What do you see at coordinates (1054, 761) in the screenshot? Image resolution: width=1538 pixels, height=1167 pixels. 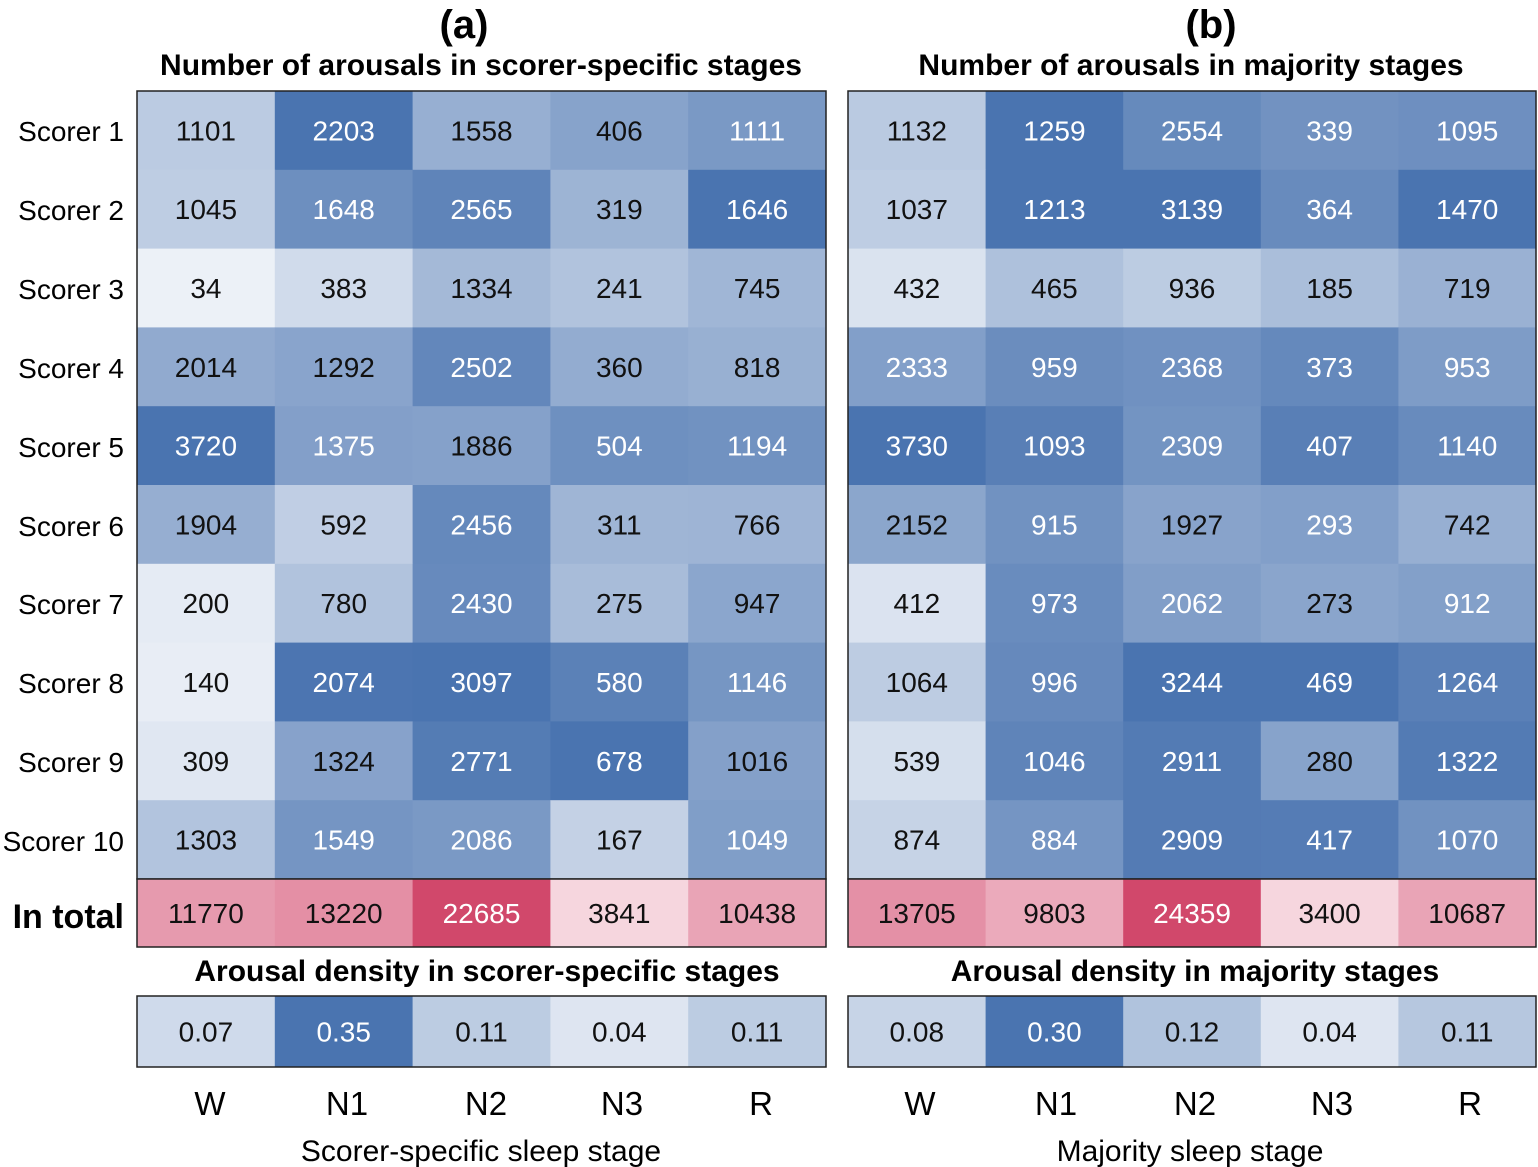 I see `cell-value: 1046` at bounding box center [1054, 761].